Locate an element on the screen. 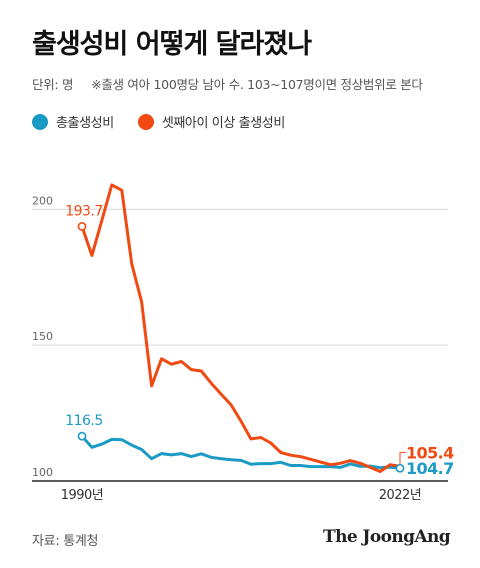  brand-logo: The JoongAng is located at coordinates (387, 537).